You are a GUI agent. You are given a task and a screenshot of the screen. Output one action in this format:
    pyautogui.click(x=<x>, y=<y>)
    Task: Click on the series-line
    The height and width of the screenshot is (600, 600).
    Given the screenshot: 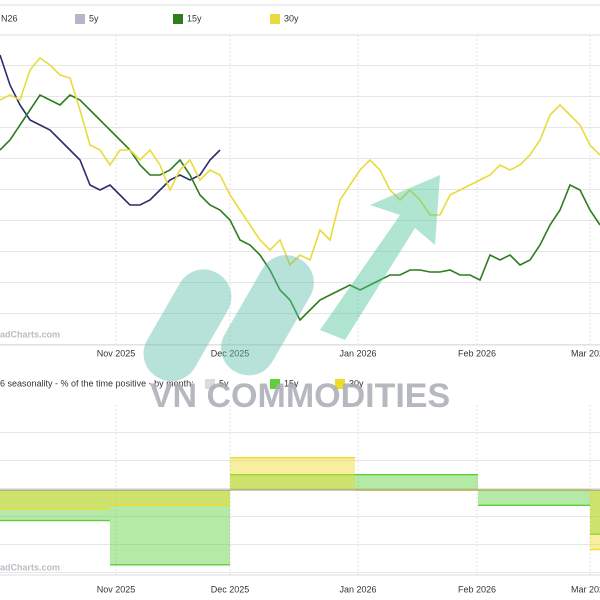 What is the action you would take?
    pyautogui.click(x=110, y=130)
    